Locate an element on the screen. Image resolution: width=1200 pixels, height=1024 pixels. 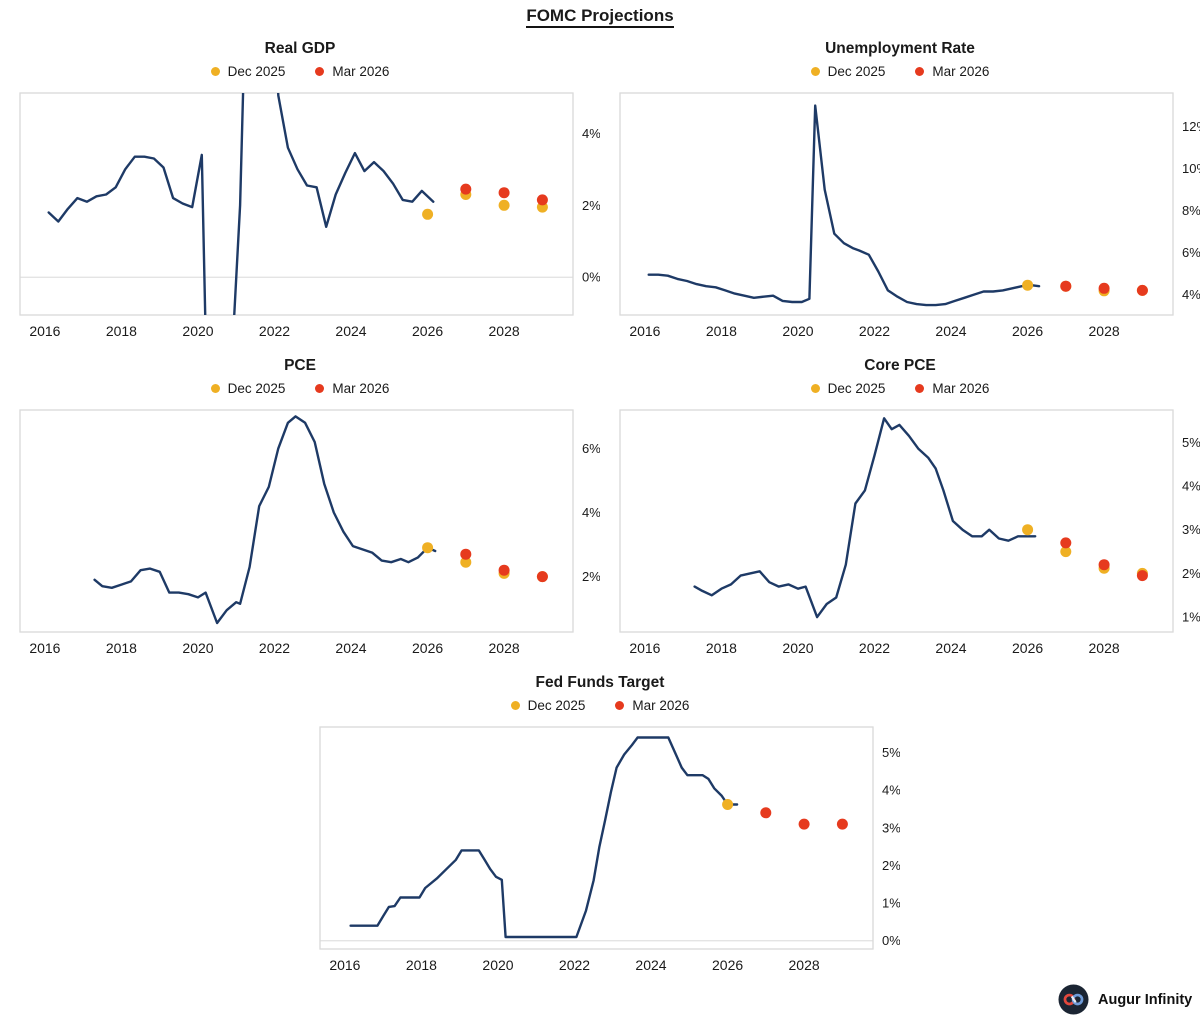
brand-footer: Augur Infinity is located at coordinates (1125, 999).